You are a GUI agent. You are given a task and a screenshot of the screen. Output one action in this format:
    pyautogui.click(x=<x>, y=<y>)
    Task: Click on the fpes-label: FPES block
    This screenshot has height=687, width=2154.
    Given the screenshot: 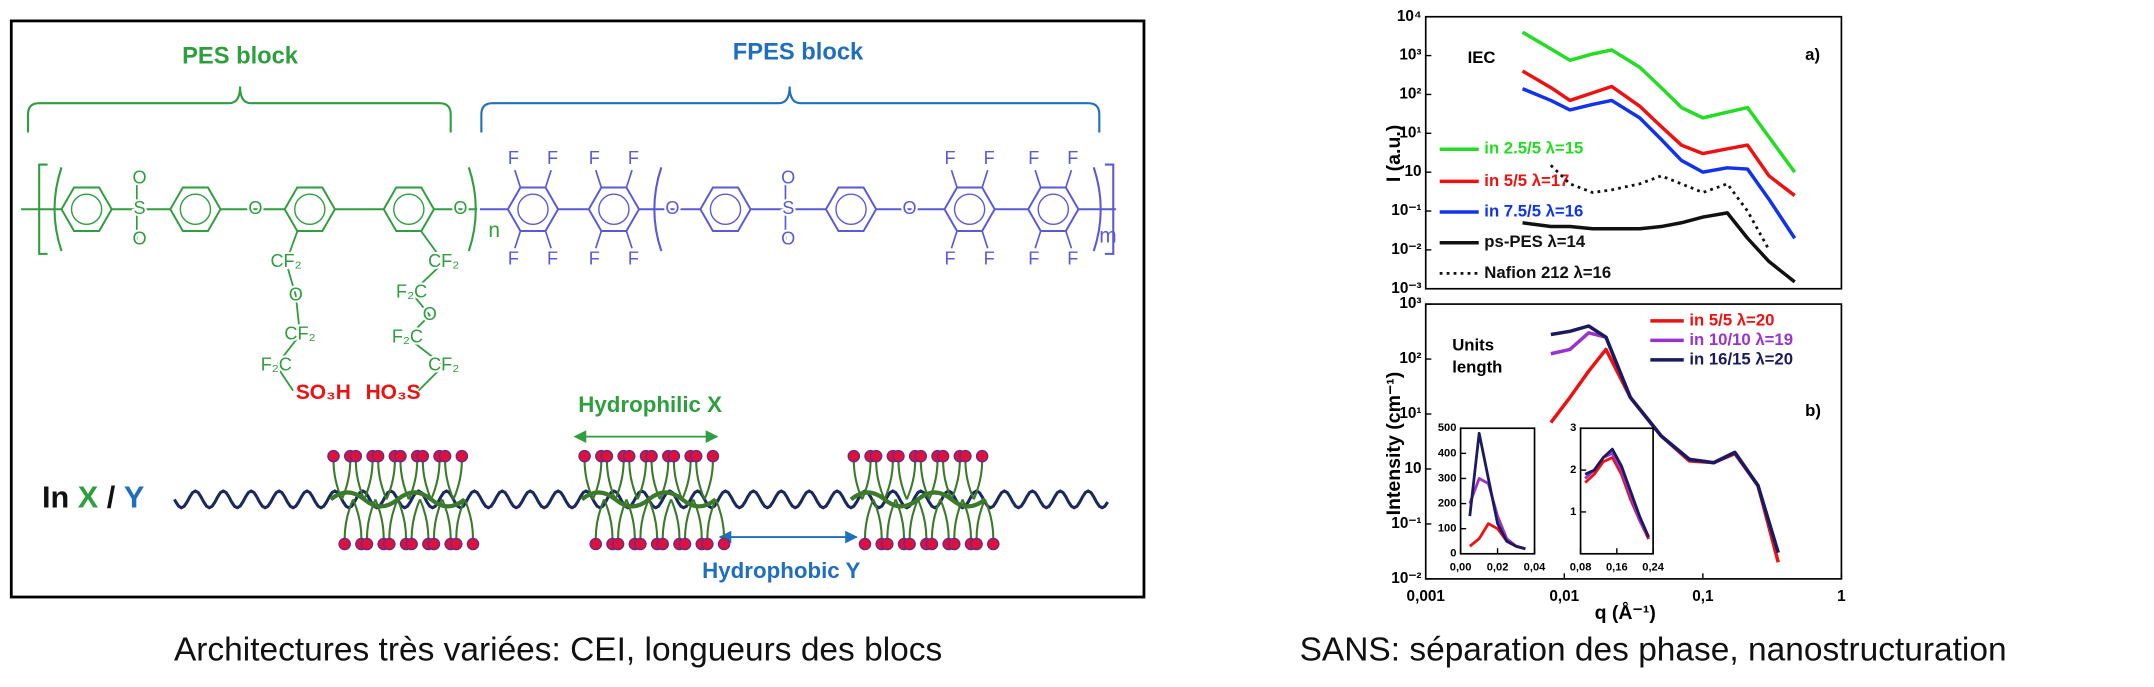 What is the action you would take?
    pyautogui.click(x=798, y=52)
    